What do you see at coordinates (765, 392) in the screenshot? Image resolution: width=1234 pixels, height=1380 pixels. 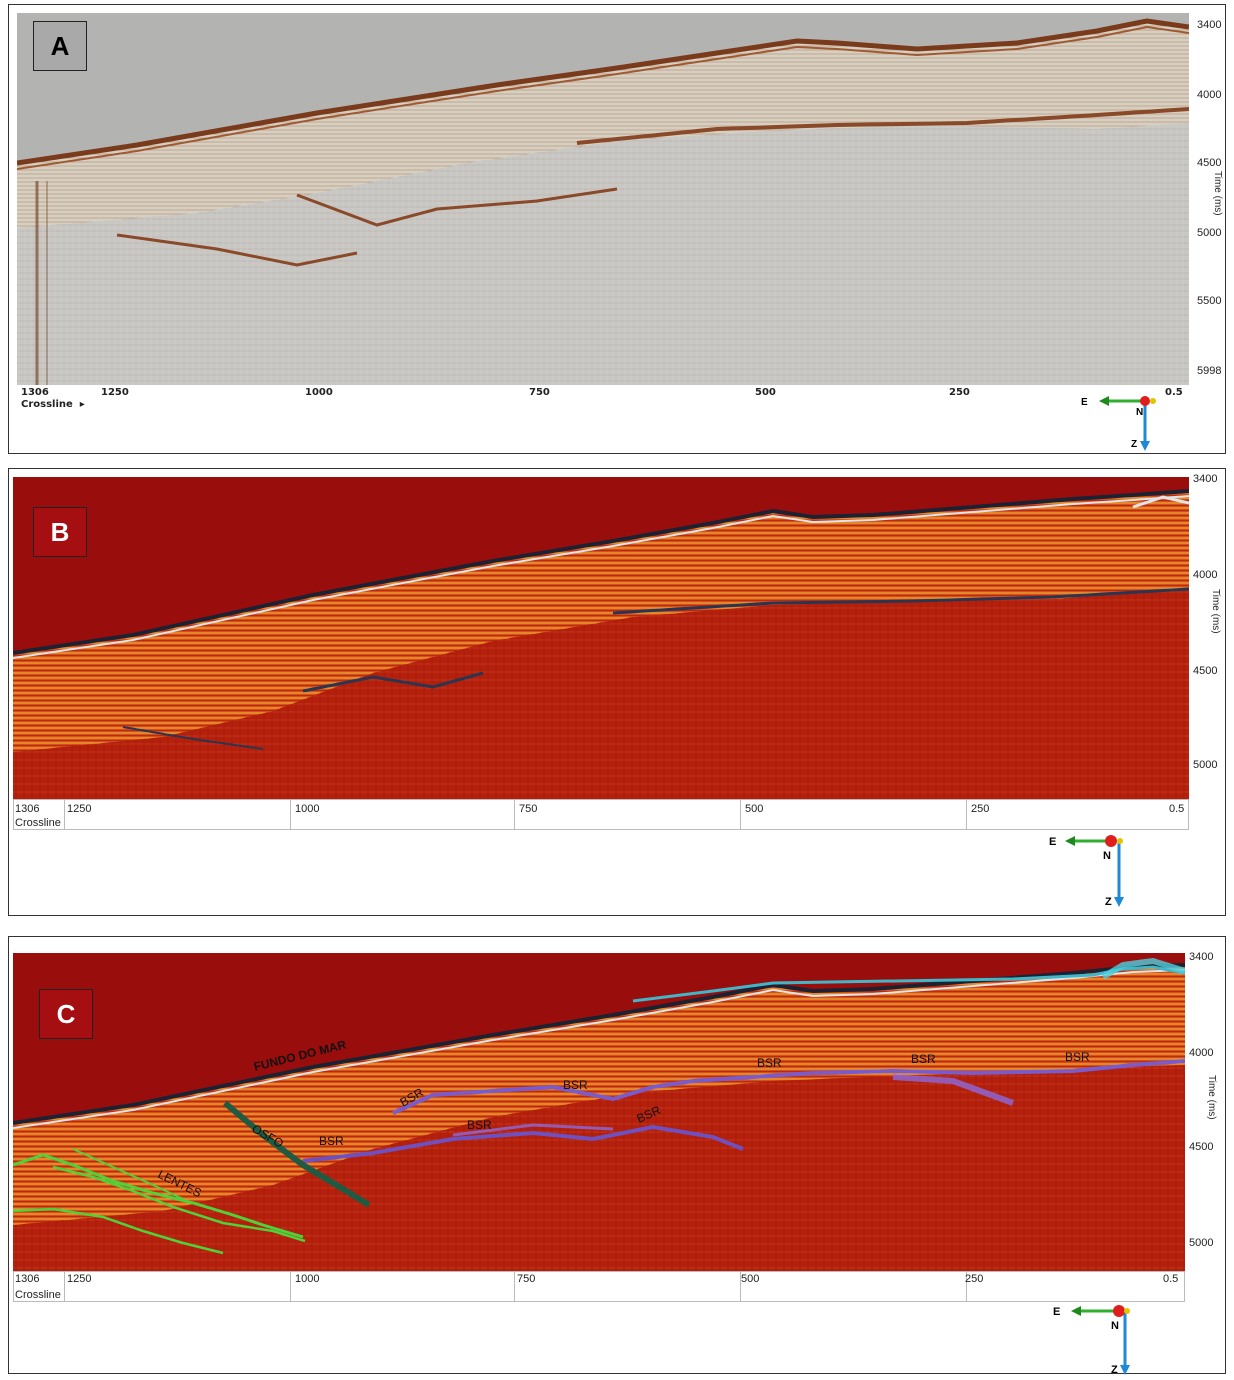 I see `crossline-tick-a-4: 500` at bounding box center [765, 392].